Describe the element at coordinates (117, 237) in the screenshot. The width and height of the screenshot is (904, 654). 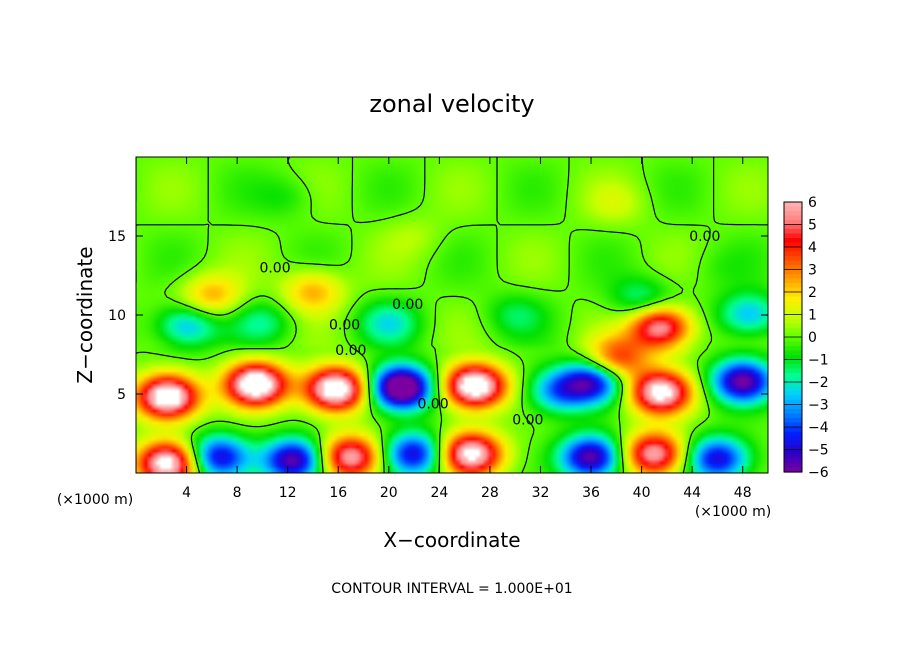
I see `y-tick-label: 15` at that location.